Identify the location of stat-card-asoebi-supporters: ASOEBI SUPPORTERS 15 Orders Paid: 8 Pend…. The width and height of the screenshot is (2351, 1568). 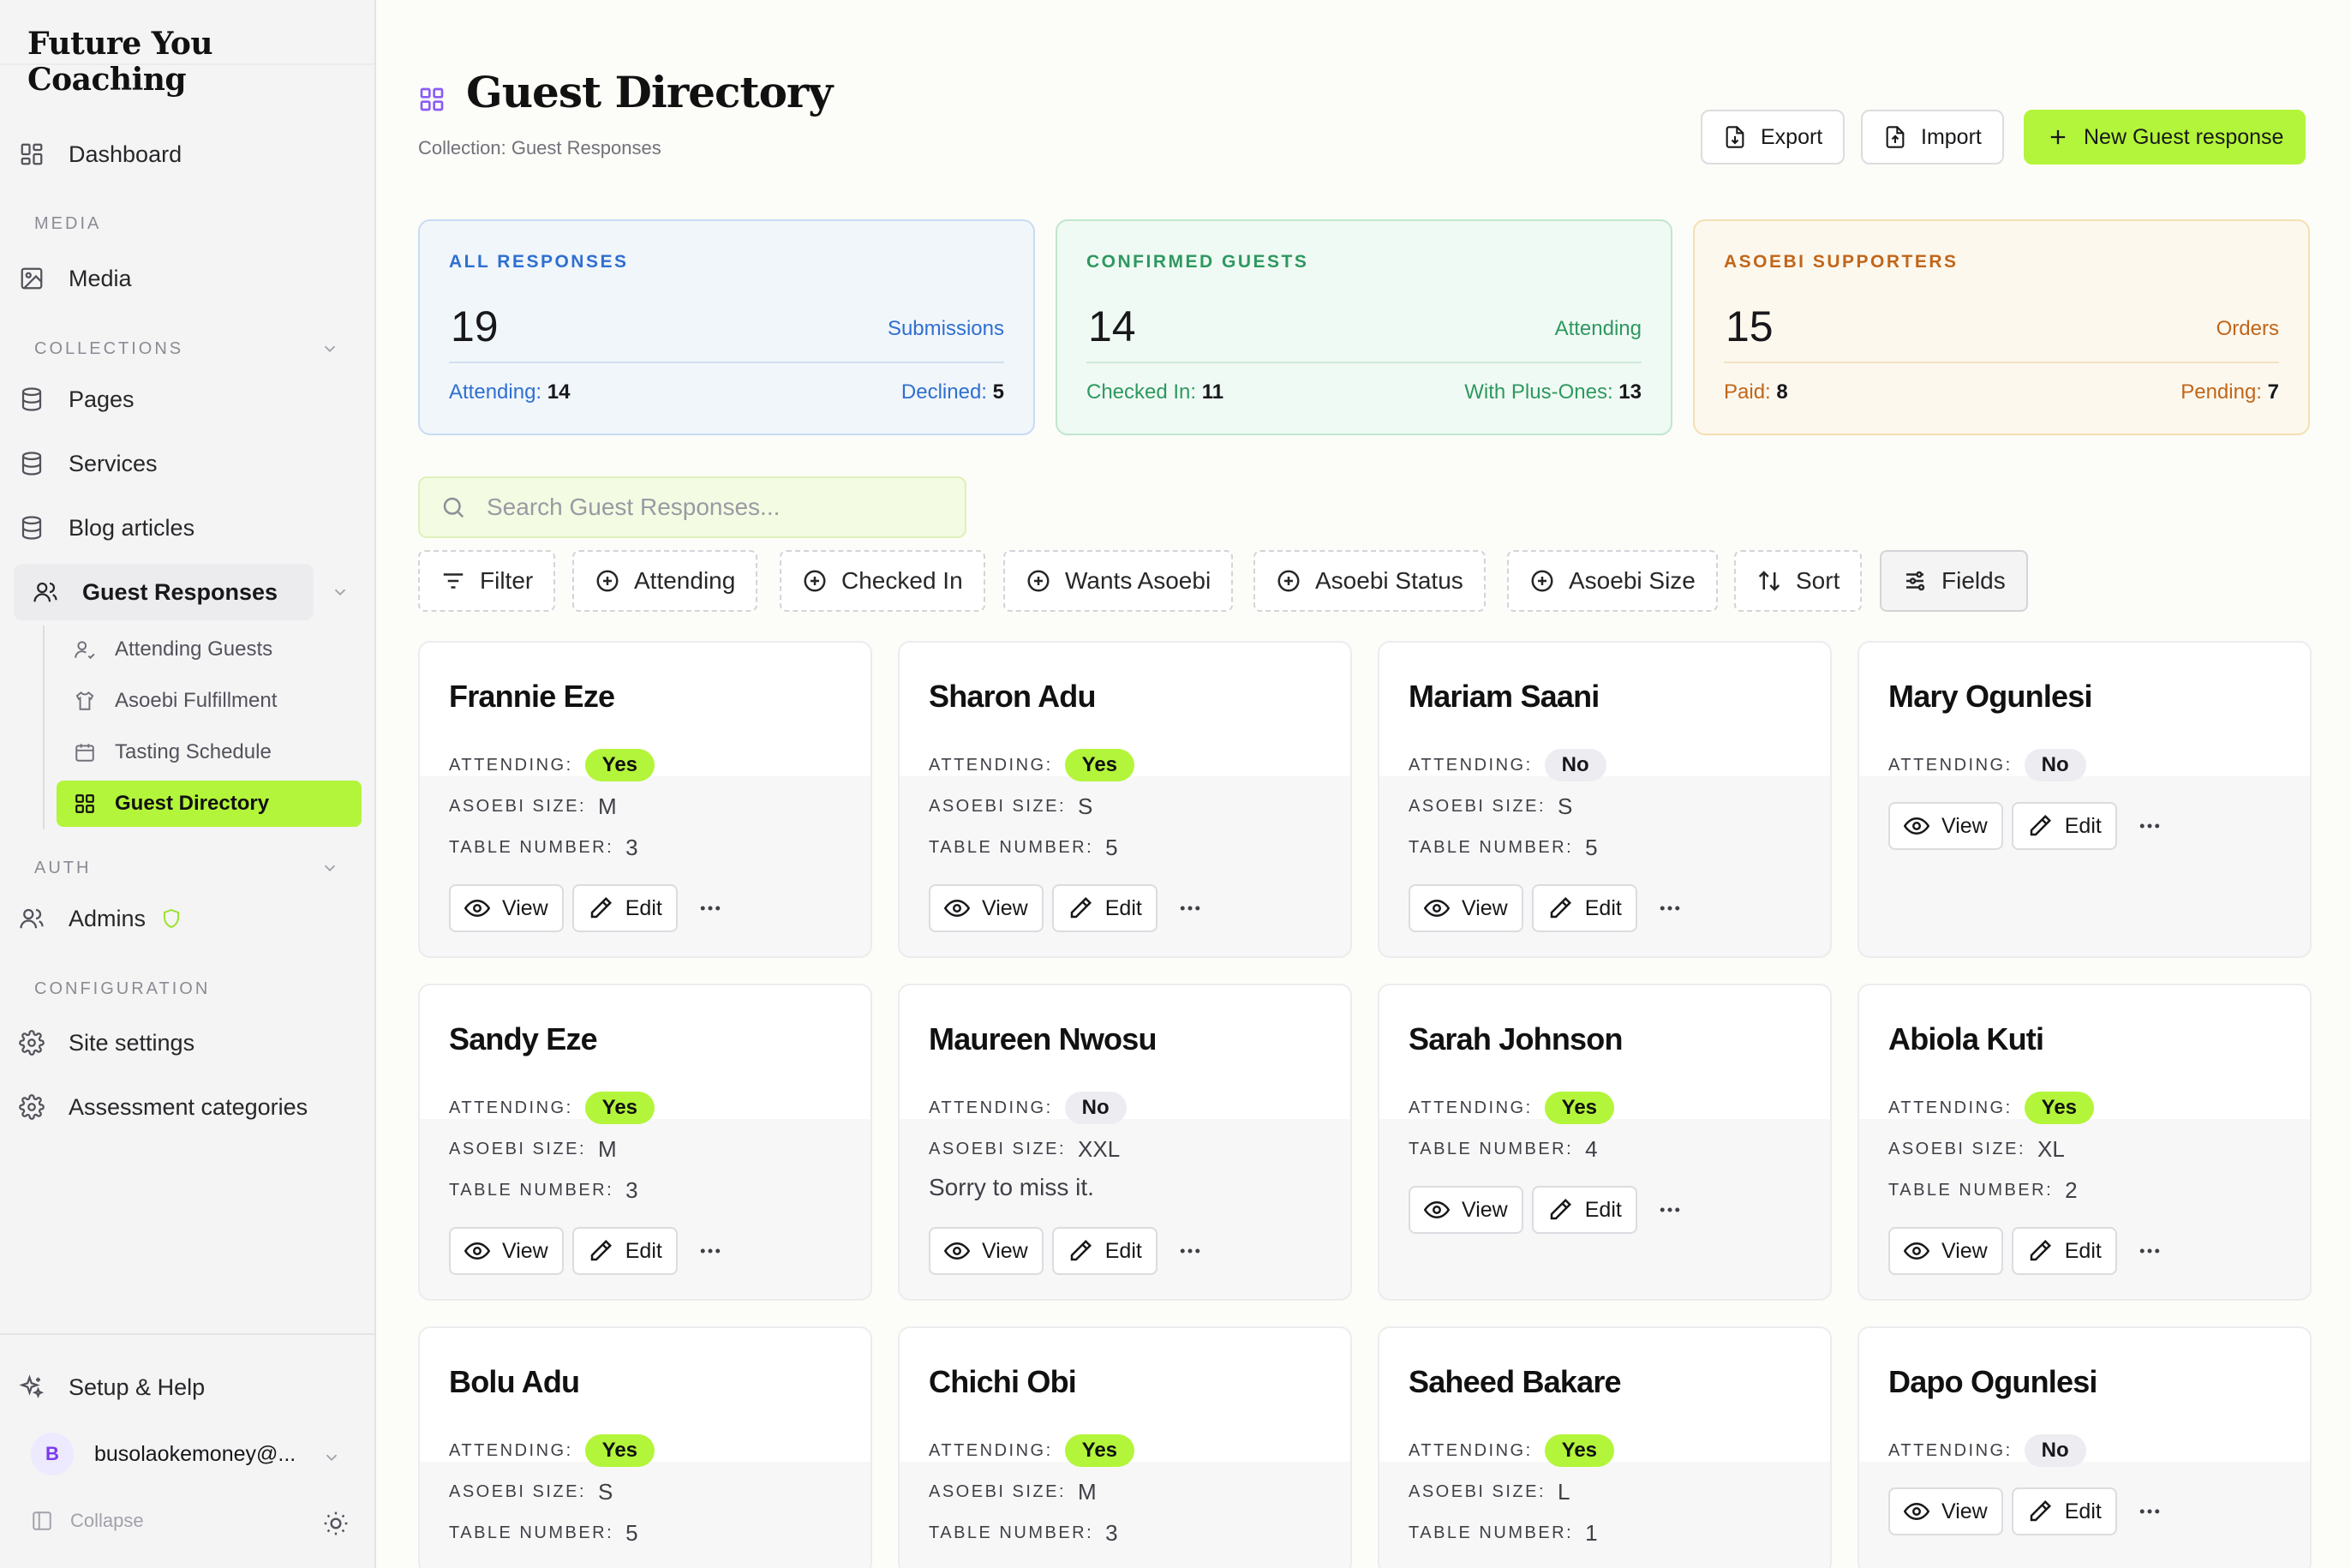
(2001, 327).